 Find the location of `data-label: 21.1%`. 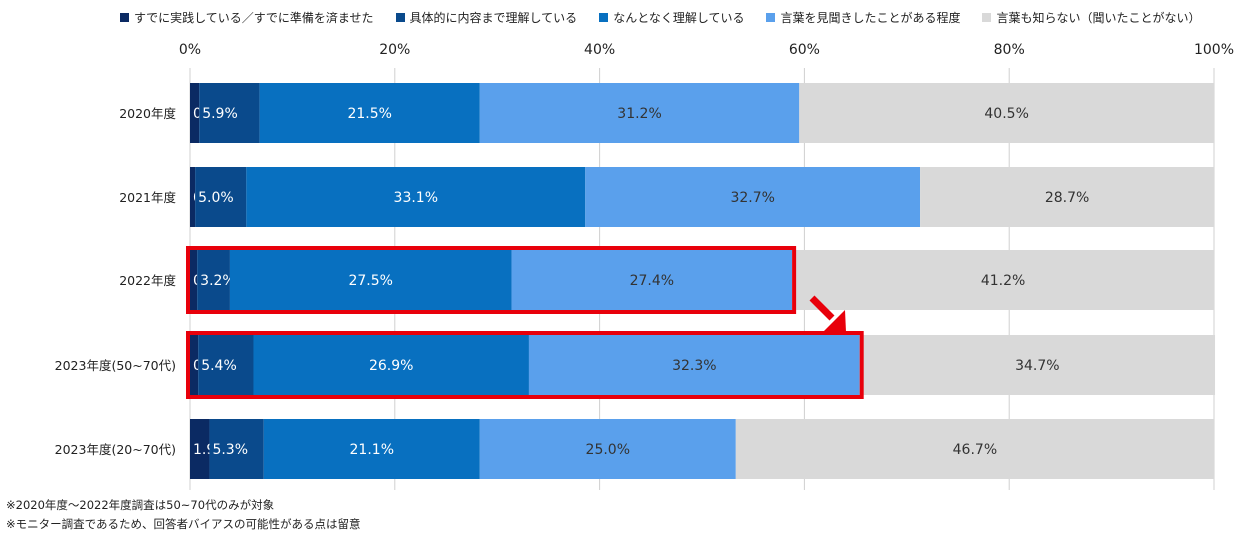

data-label: 21.1% is located at coordinates (372, 450).